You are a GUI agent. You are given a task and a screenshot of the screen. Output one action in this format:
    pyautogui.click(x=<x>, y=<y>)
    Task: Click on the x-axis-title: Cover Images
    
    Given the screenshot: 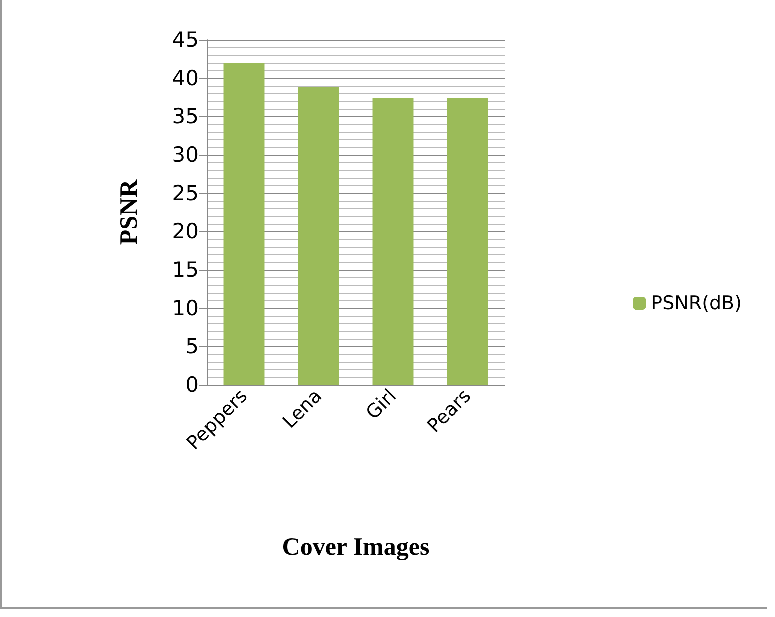 What is the action you would take?
    pyautogui.click(x=356, y=547)
    